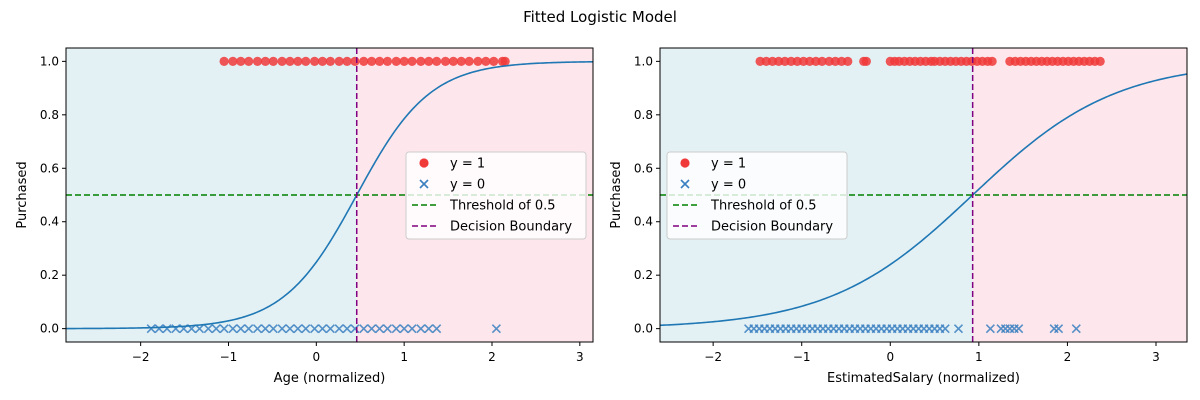 The image size is (1200, 400). Describe the element at coordinates (1068, 357) in the screenshot. I see `x-tick-label: 2` at that location.